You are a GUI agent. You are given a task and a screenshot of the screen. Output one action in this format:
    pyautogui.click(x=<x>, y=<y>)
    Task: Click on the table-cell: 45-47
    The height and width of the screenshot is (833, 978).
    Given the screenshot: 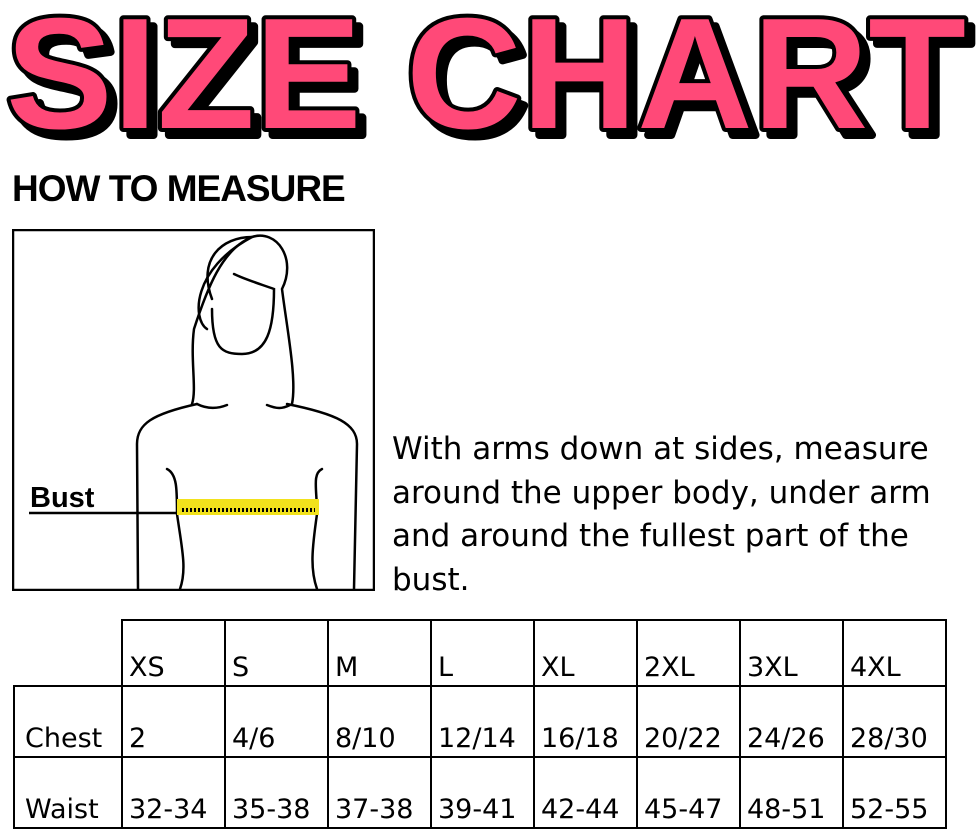 What is the action you would take?
    pyautogui.click(x=688, y=792)
    